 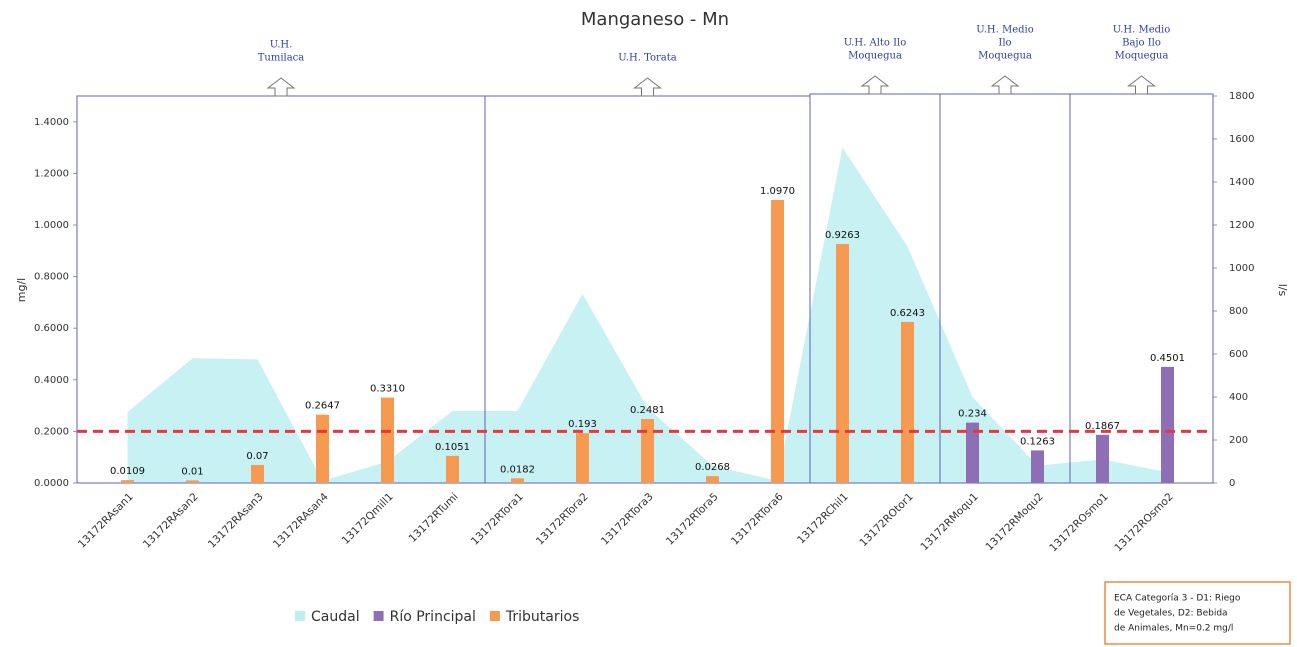 What do you see at coordinates (1282, 290) in the screenshot?
I see `y2-axis-label: l/s` at bounding box center [1282, 290].